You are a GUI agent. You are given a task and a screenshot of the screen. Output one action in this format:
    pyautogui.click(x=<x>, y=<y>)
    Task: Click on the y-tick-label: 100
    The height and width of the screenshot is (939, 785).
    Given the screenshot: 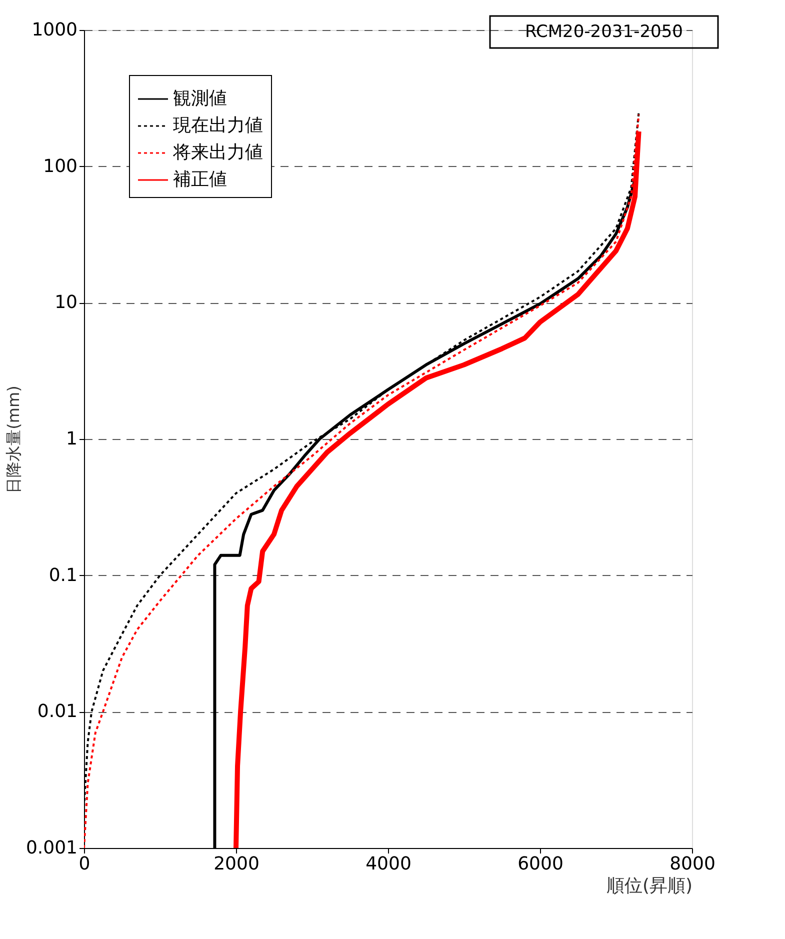 What is the action you would take?
    pyautogui.click(x=60, y=166)
    